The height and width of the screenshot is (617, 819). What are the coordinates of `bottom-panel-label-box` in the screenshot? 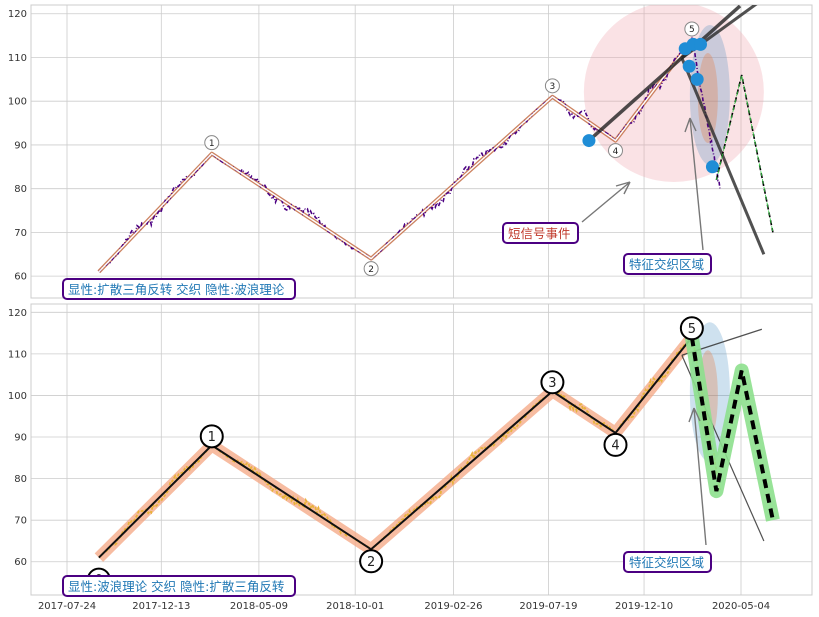 It's located at (179, 586).